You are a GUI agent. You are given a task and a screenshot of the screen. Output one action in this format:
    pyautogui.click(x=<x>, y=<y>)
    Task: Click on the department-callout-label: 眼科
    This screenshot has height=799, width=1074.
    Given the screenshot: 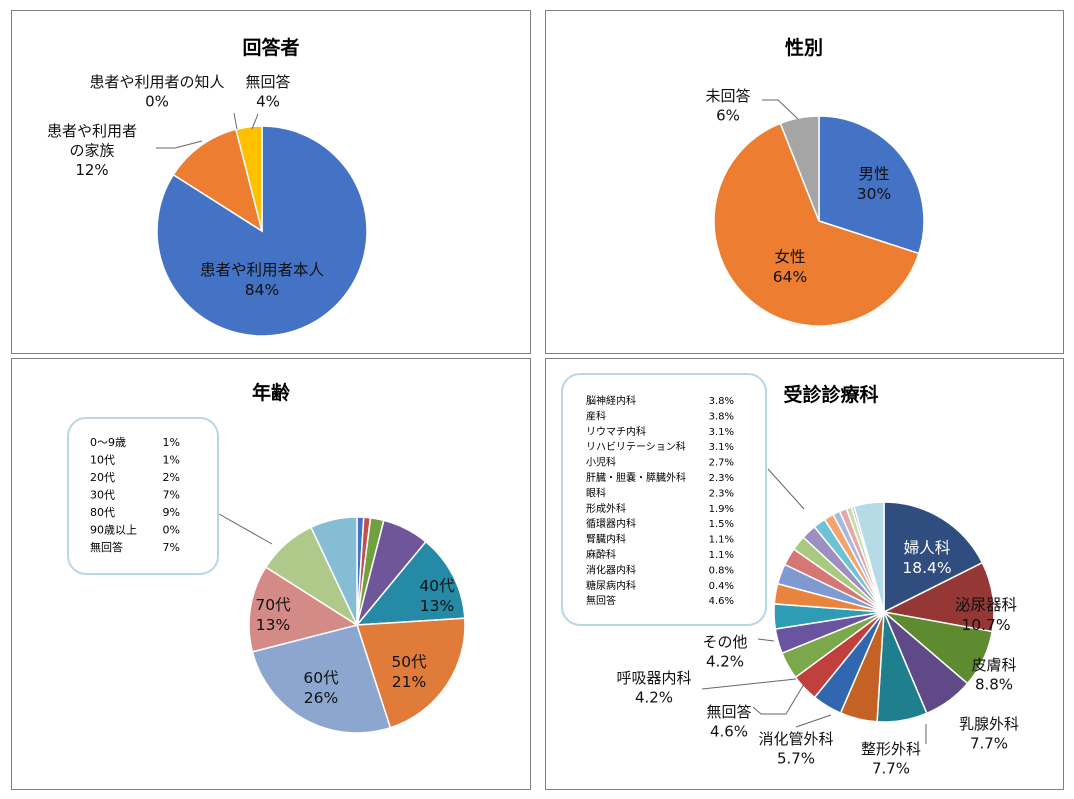 What is the action you would take?
    pyautogui.click(x=596, y=492)
    